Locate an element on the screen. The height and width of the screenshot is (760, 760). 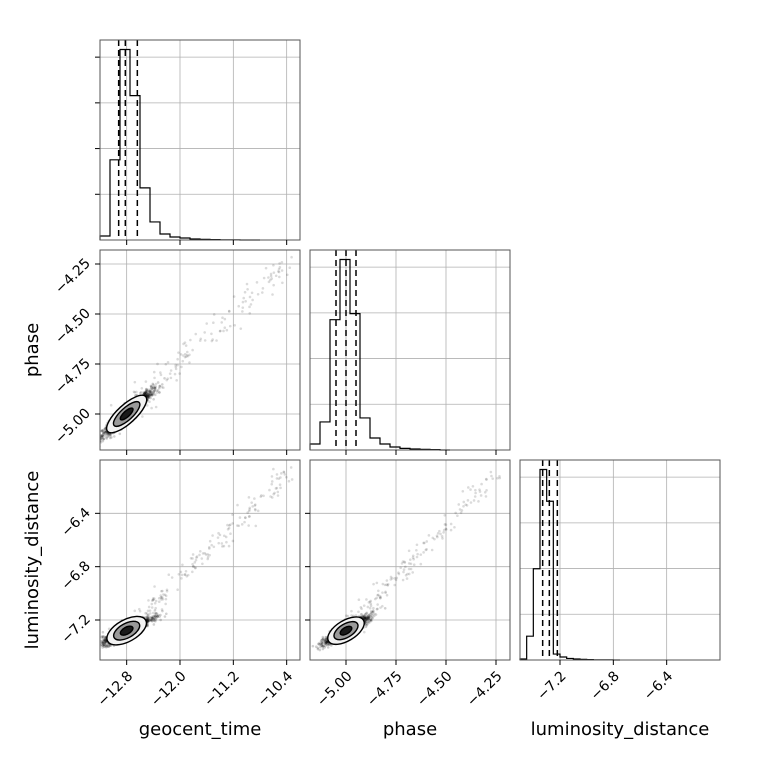
histogram-phase is located at coordinates (410, 352).